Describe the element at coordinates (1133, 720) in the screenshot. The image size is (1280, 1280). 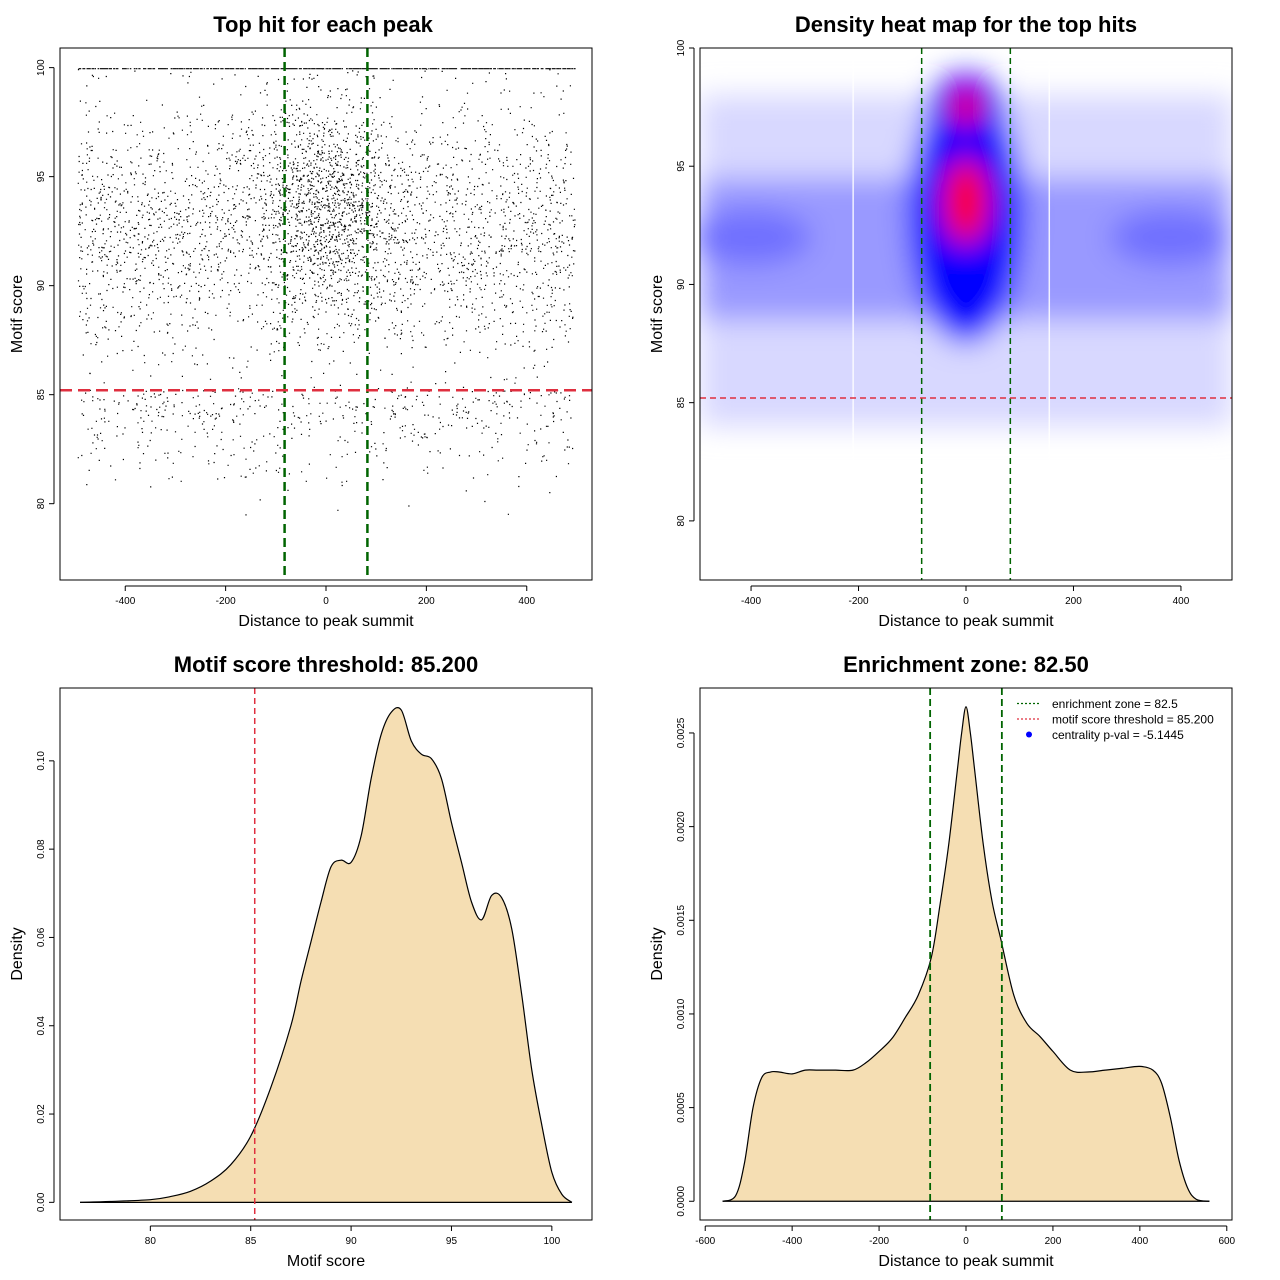
I see `legend-label: motif score threshold = 85.200` at that location.